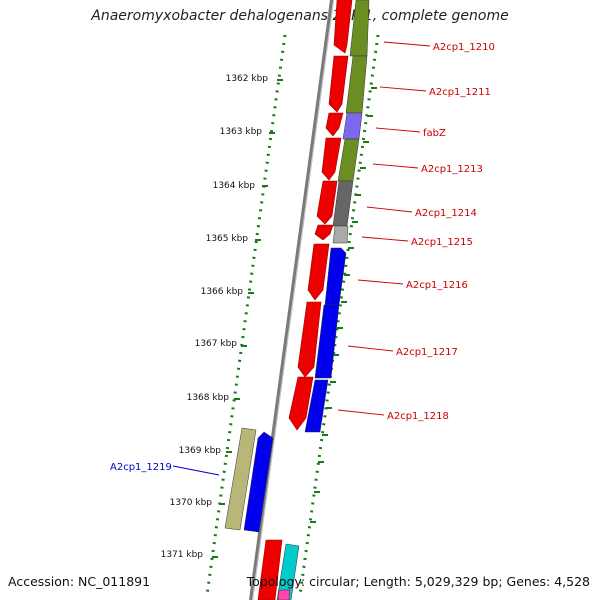 The image size is (600, 600). Describe the element at coordinates (352, 126) in the screenshot. I see `gene-fabZ` at that location.